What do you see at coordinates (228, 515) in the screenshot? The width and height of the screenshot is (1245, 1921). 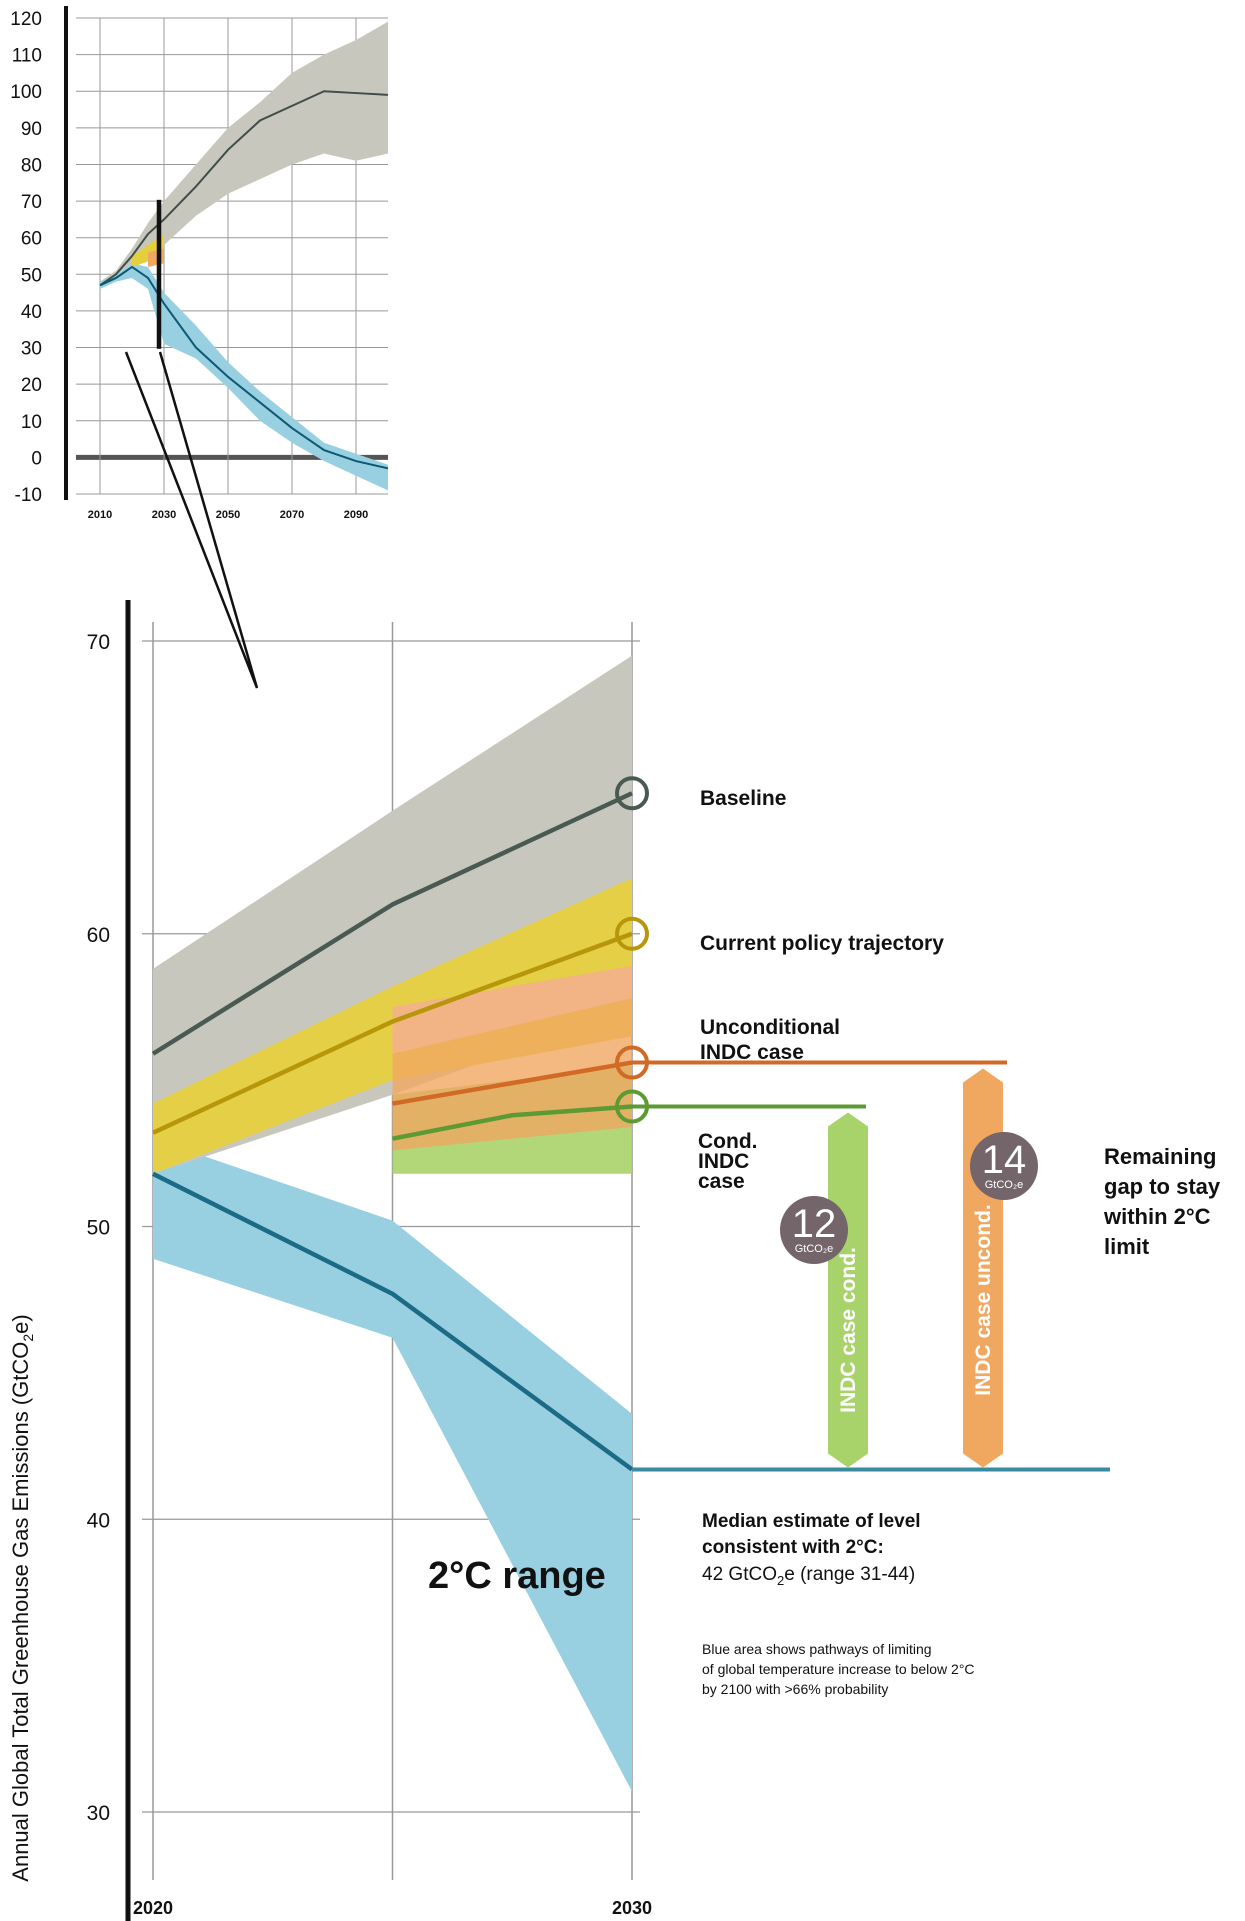 I see `overview-x-tick: 2050` at bounding box center [228, 515].